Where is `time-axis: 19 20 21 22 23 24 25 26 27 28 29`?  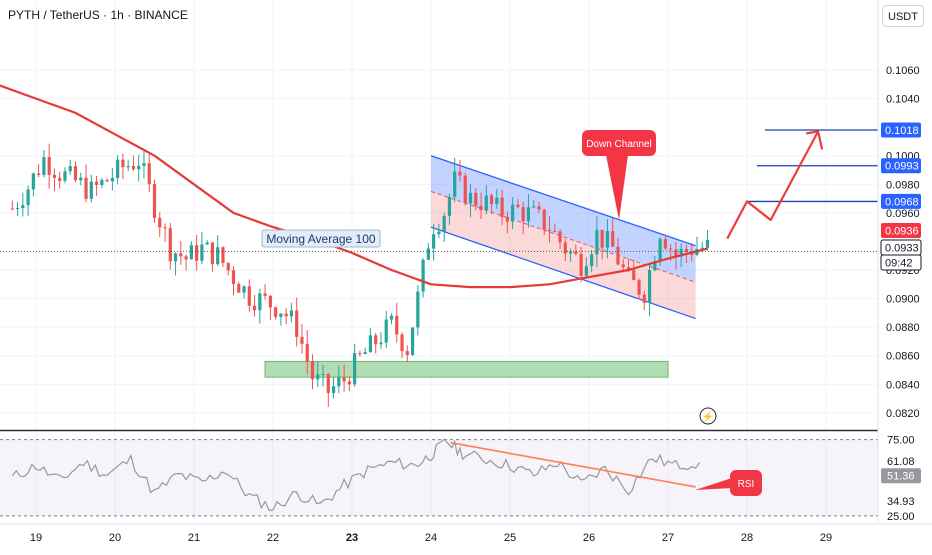 time-axis: 19 20 21 22 23 24 25 26 27 28 29 is located at coordinates (431, 538).